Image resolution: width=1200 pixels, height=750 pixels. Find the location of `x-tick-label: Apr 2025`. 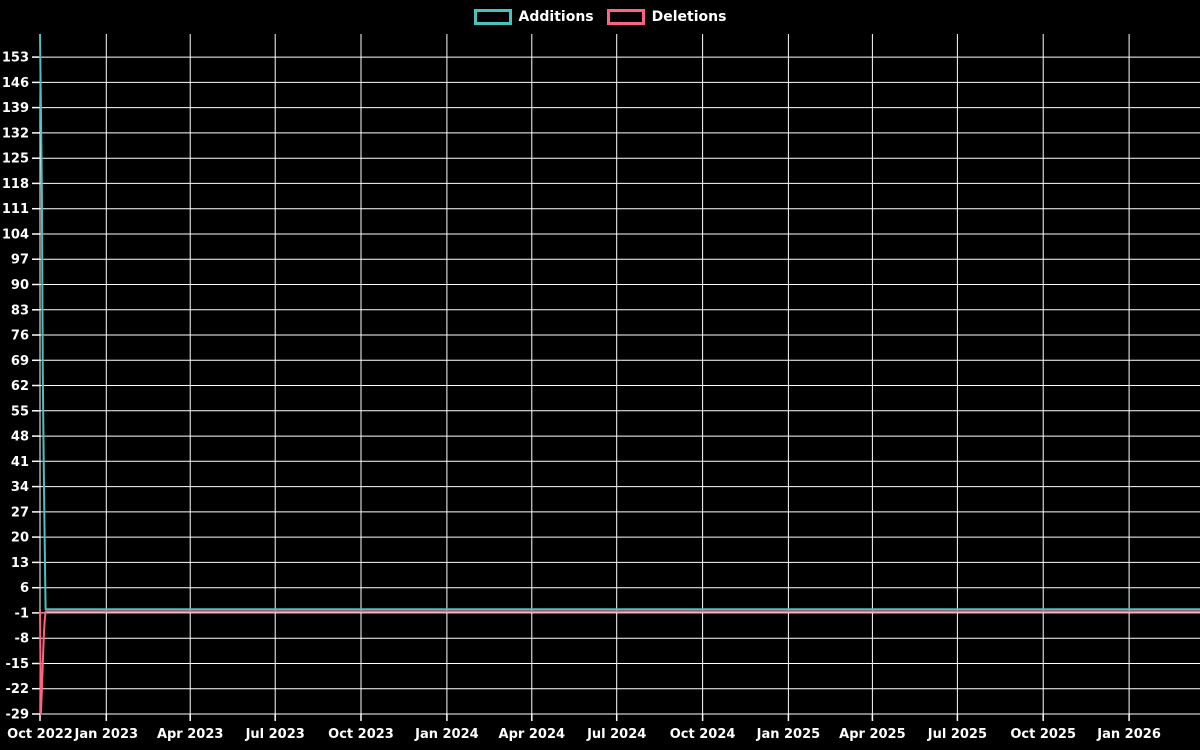

x-tick-label: Apr 2025 is located at coordinates (872, 734).